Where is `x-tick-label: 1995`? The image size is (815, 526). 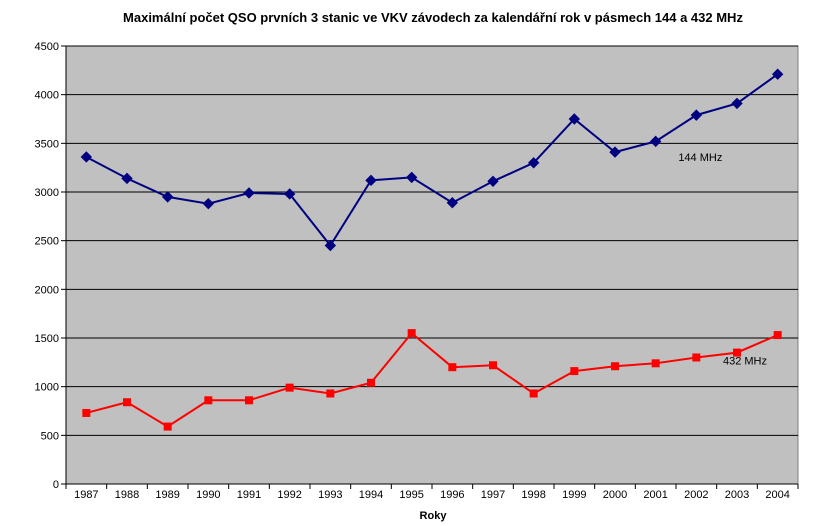 x-tick-label: 1995 is located at coordinates (411, 495).